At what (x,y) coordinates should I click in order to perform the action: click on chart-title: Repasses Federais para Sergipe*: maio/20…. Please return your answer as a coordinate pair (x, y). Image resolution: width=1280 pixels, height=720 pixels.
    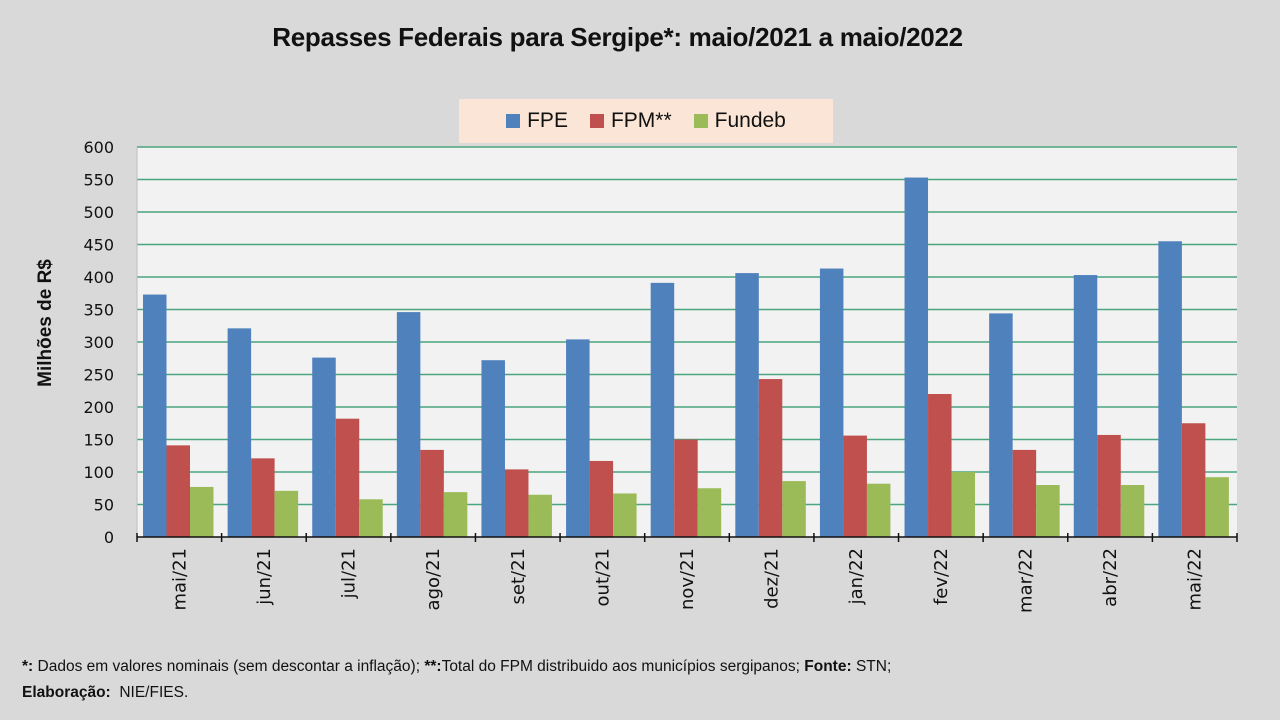
    Looking at the image, I should click on (617, 37).